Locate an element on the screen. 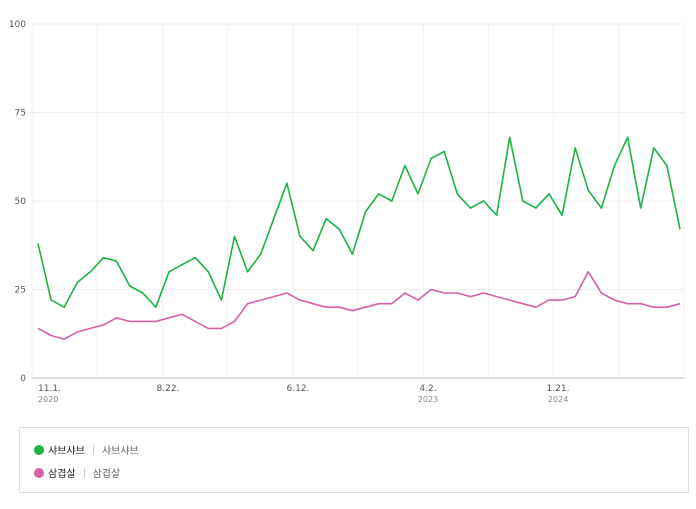  x-tick-label: 4.2. is located at coordinates (427, 389).